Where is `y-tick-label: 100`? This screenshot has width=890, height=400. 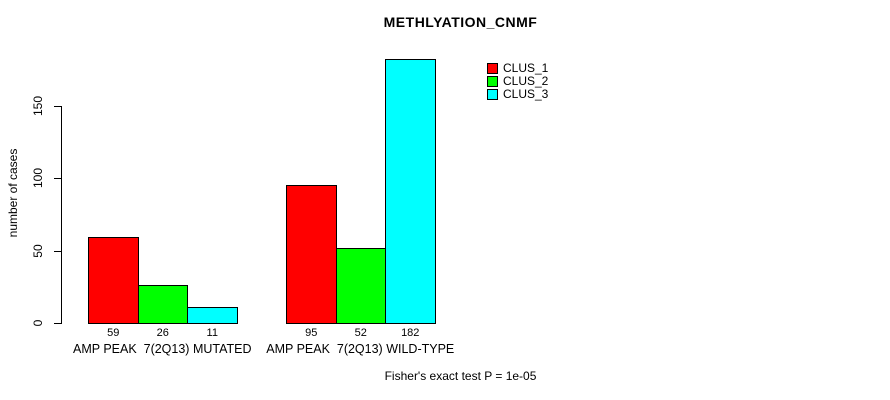 y-tick-label: 100 is located at coordinates (38, 178).